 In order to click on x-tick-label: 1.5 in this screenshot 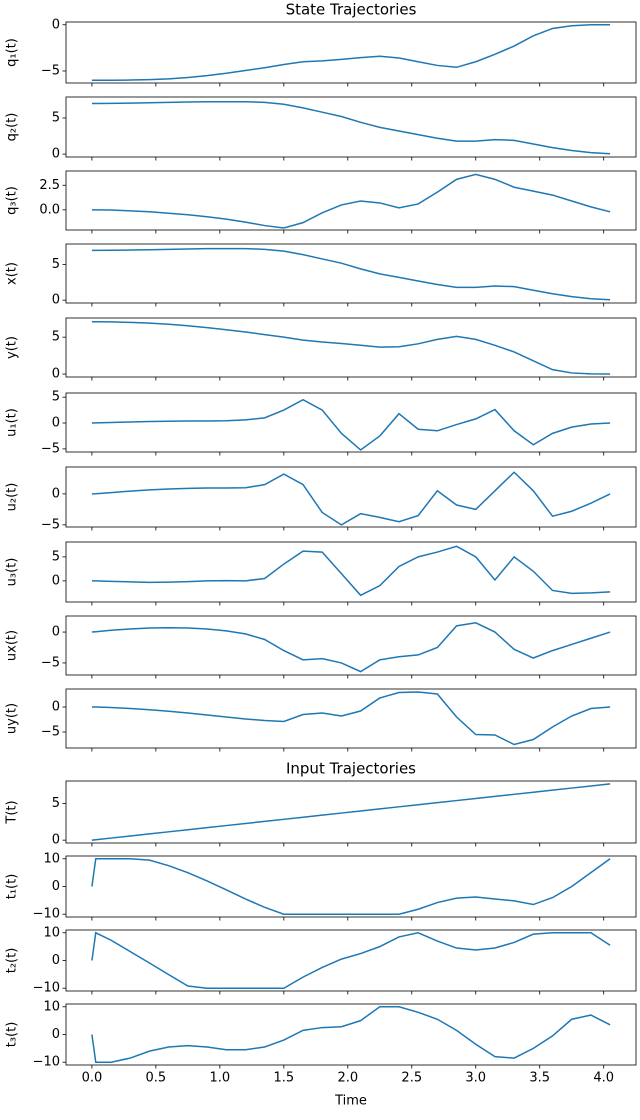, I will do `click(283, 1078)`.